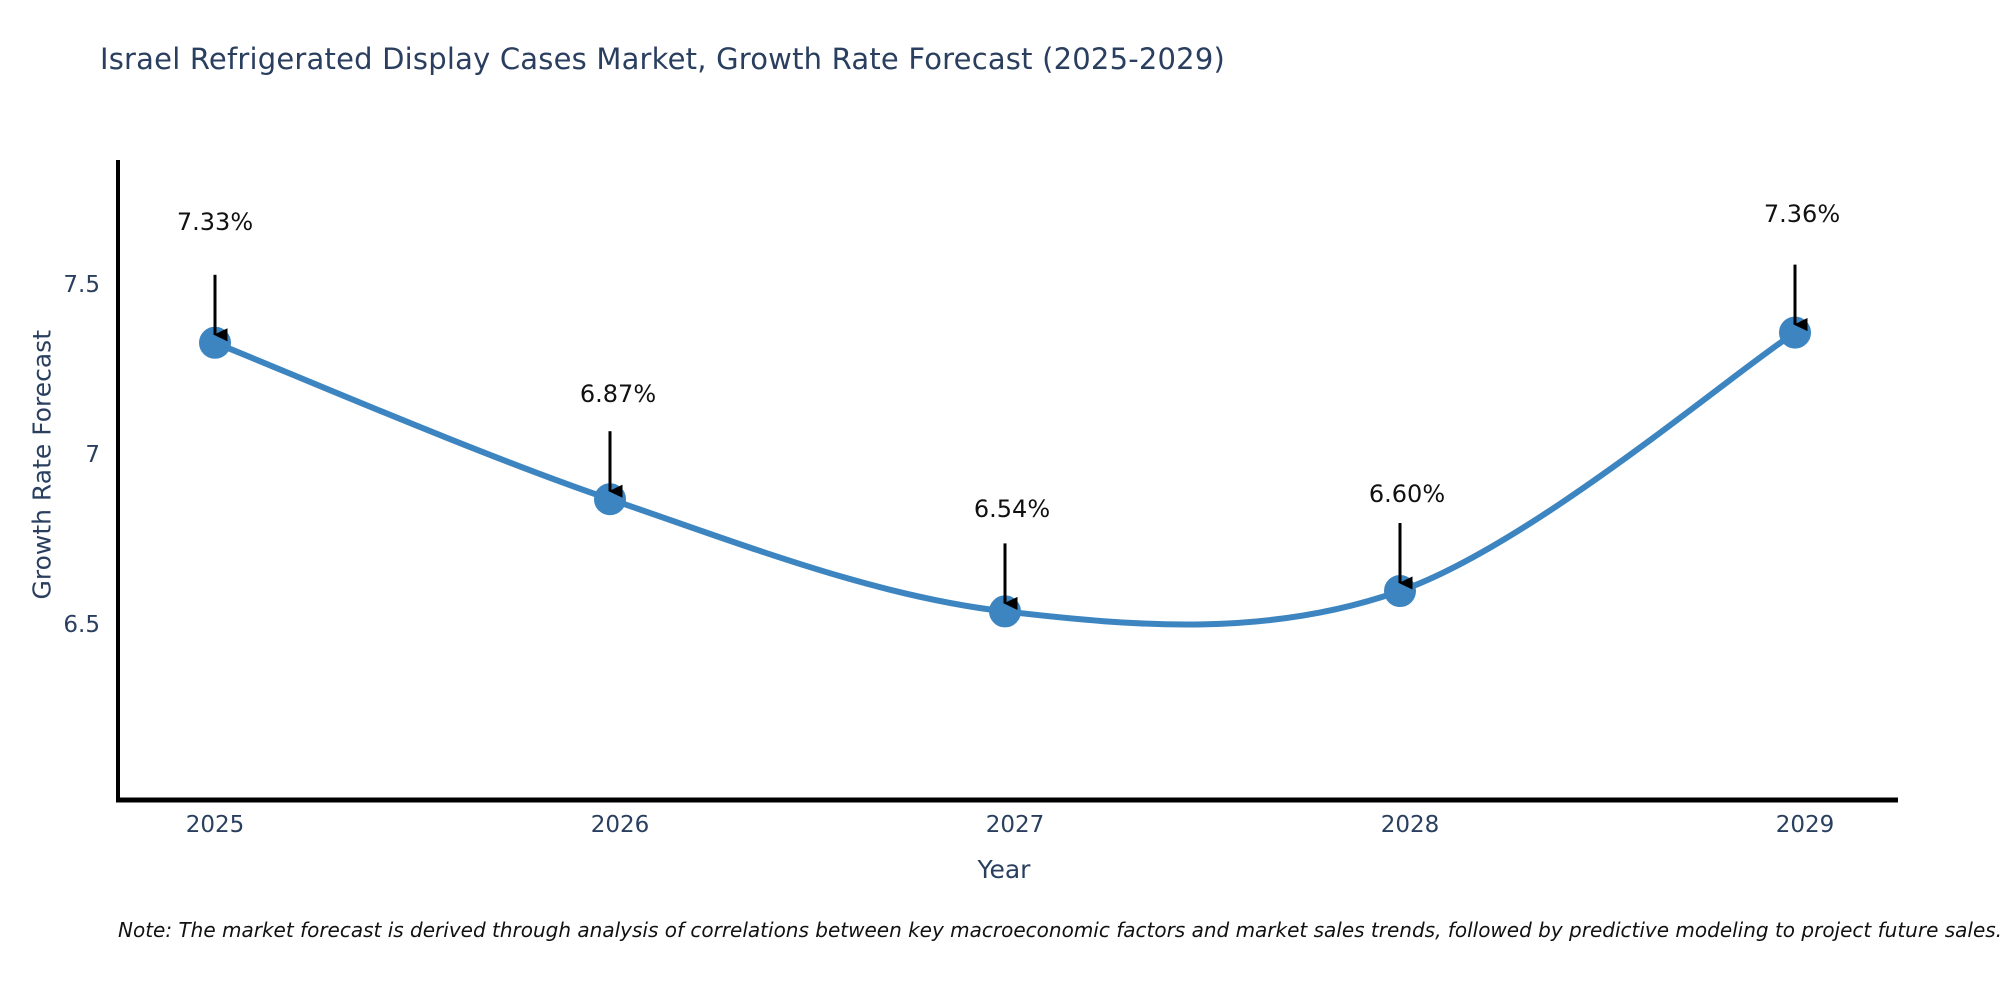  What do you see at coordinates (81, 625) in the screenshot?
I see `y-tick-label: 6.5` at bounding box center [81, 625].